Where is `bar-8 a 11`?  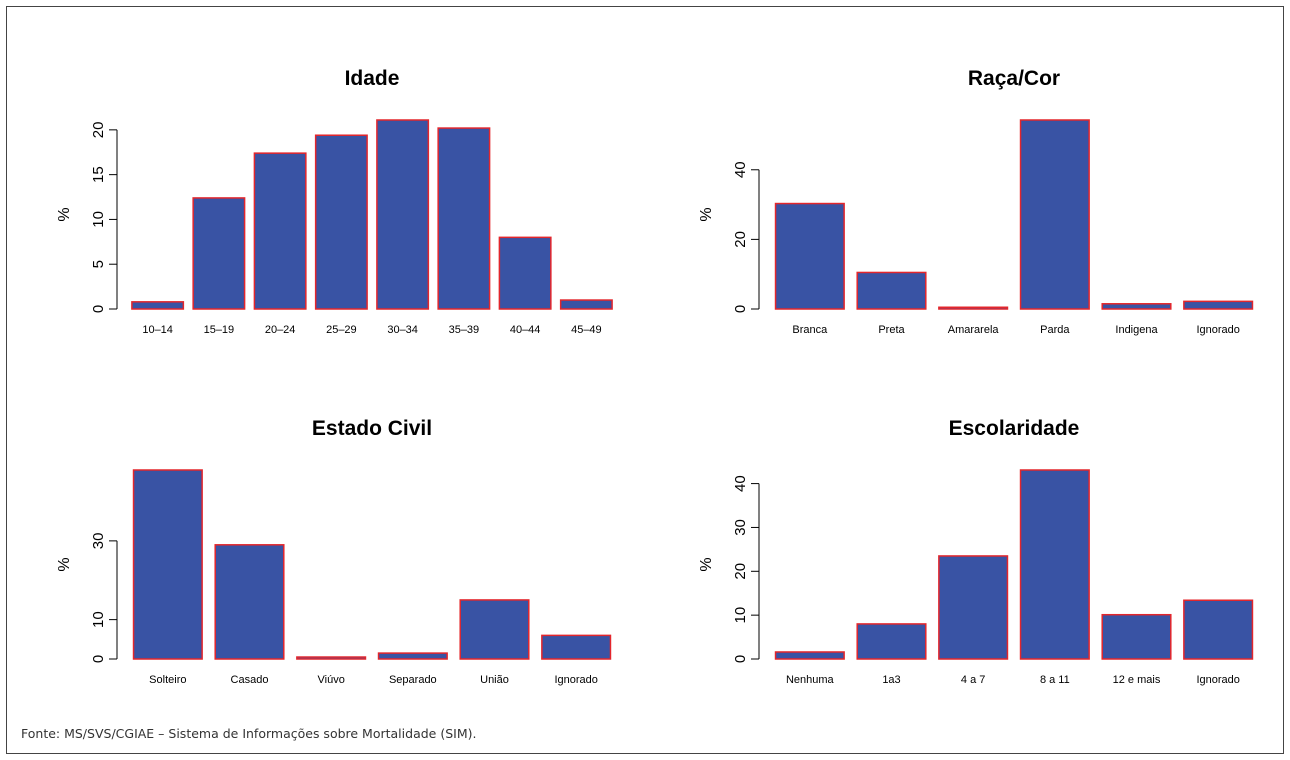 bar-8 a 11 is located at coordinates (1054, 564).